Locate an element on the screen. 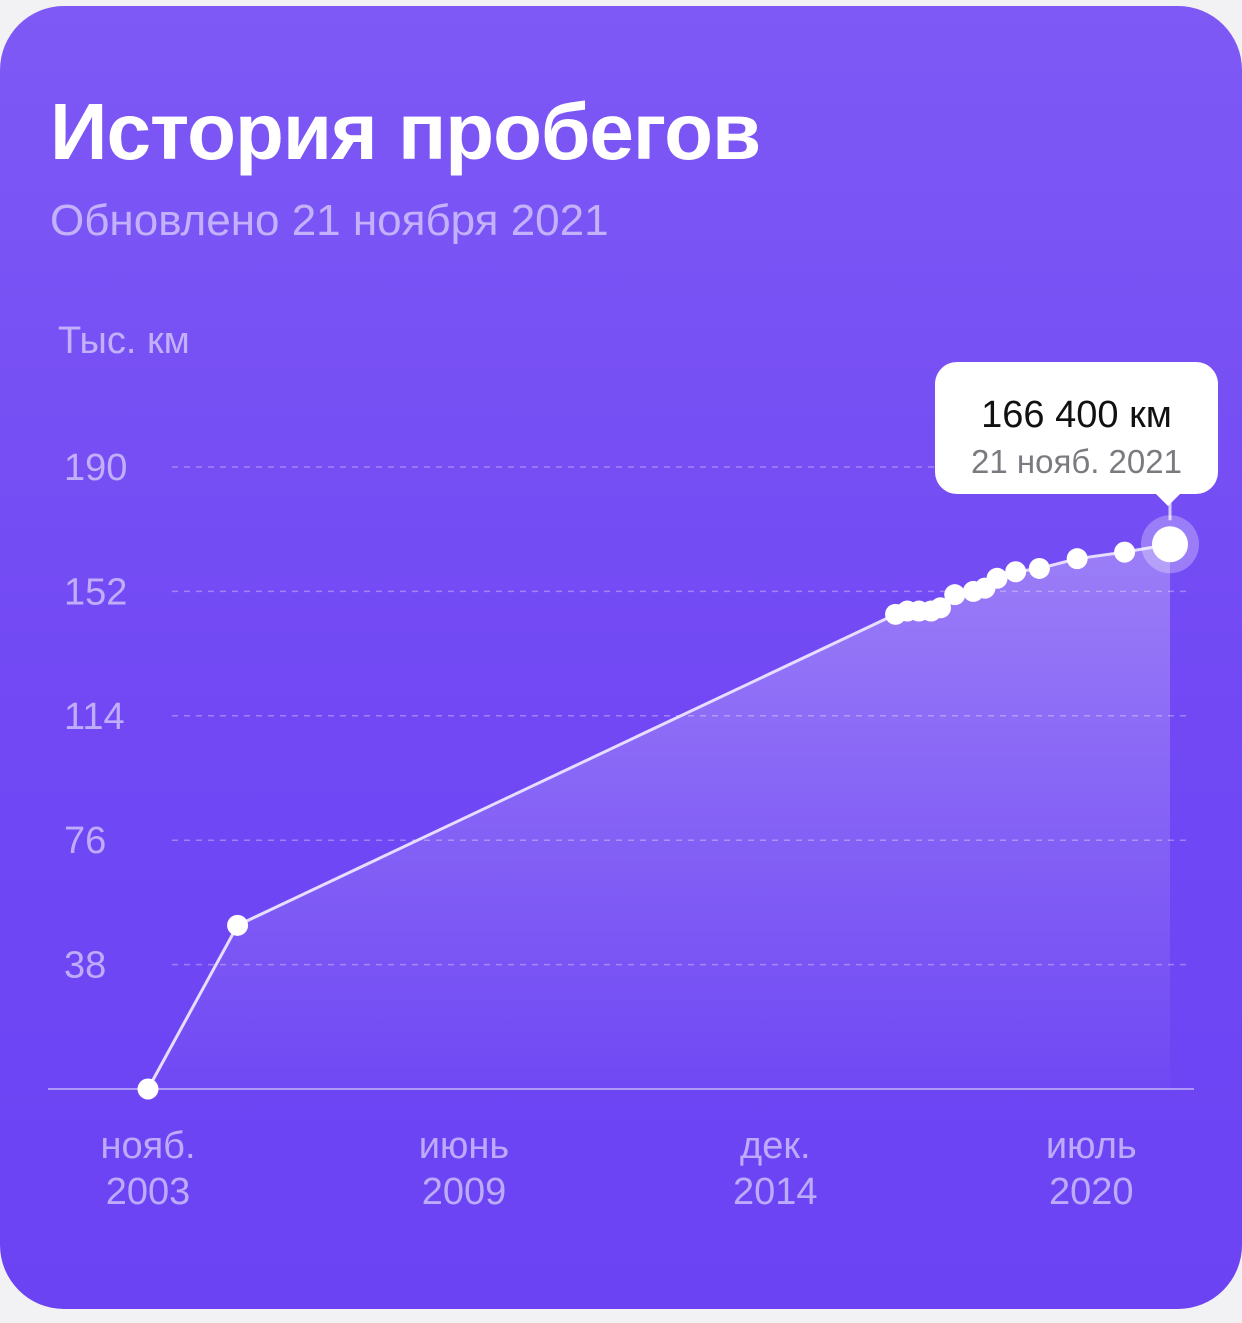  updated-date: Обновлено 21 ноября 2021 is located at coordinates (329, 220).